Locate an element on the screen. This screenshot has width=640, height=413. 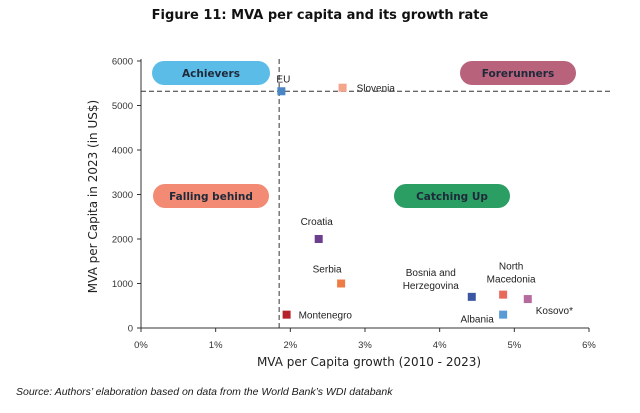
point-label-montenegro: Montenegro is located at coordinates (326, 316).